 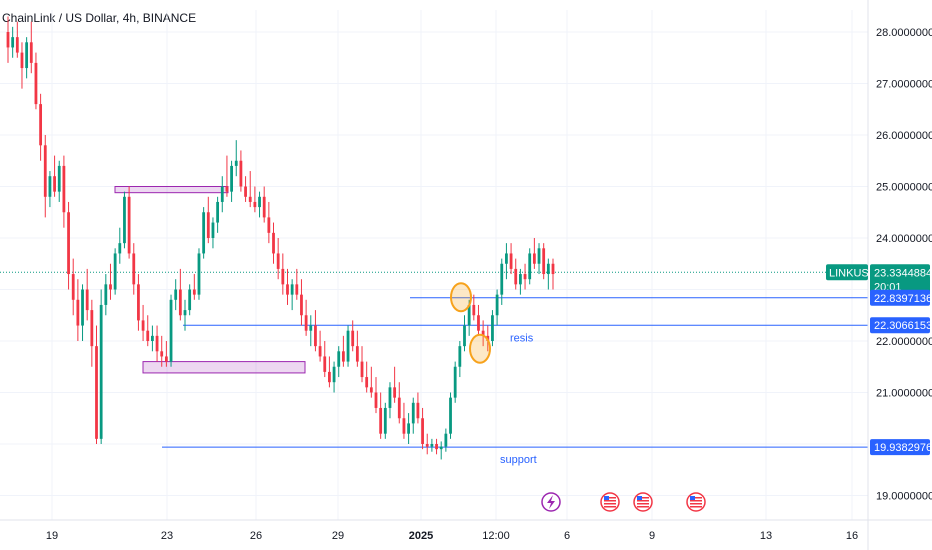 What do you see at coordinates (623, 502) in the screenshot?
I see `event-icons` at bounding box center [623, 502].